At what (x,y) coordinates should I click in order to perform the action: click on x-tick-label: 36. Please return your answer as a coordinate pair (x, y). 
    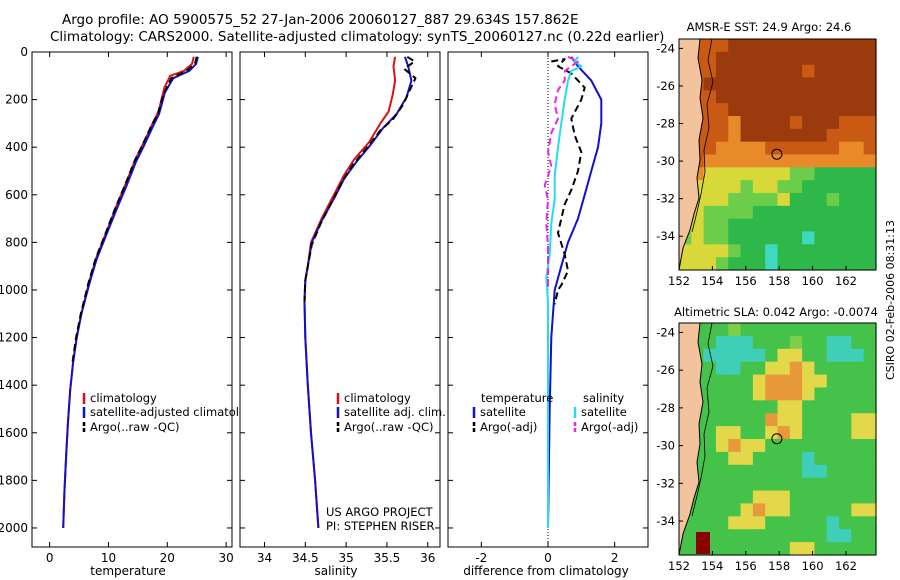
    Looking at the image, I should click on (427, 558).